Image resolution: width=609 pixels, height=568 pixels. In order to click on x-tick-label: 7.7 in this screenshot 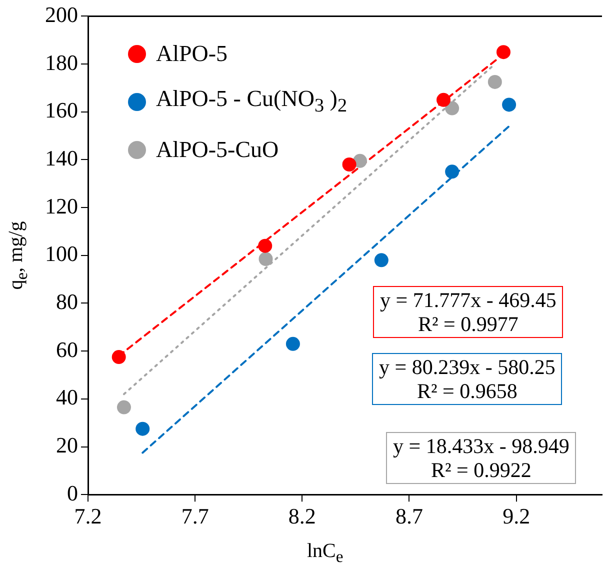, I will do `click(195, 516)`.